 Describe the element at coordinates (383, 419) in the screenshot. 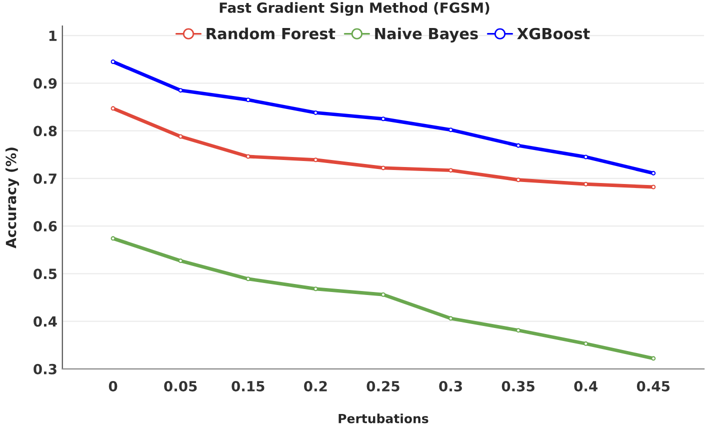

I see `x-axis-title: Pertubations` at that location.